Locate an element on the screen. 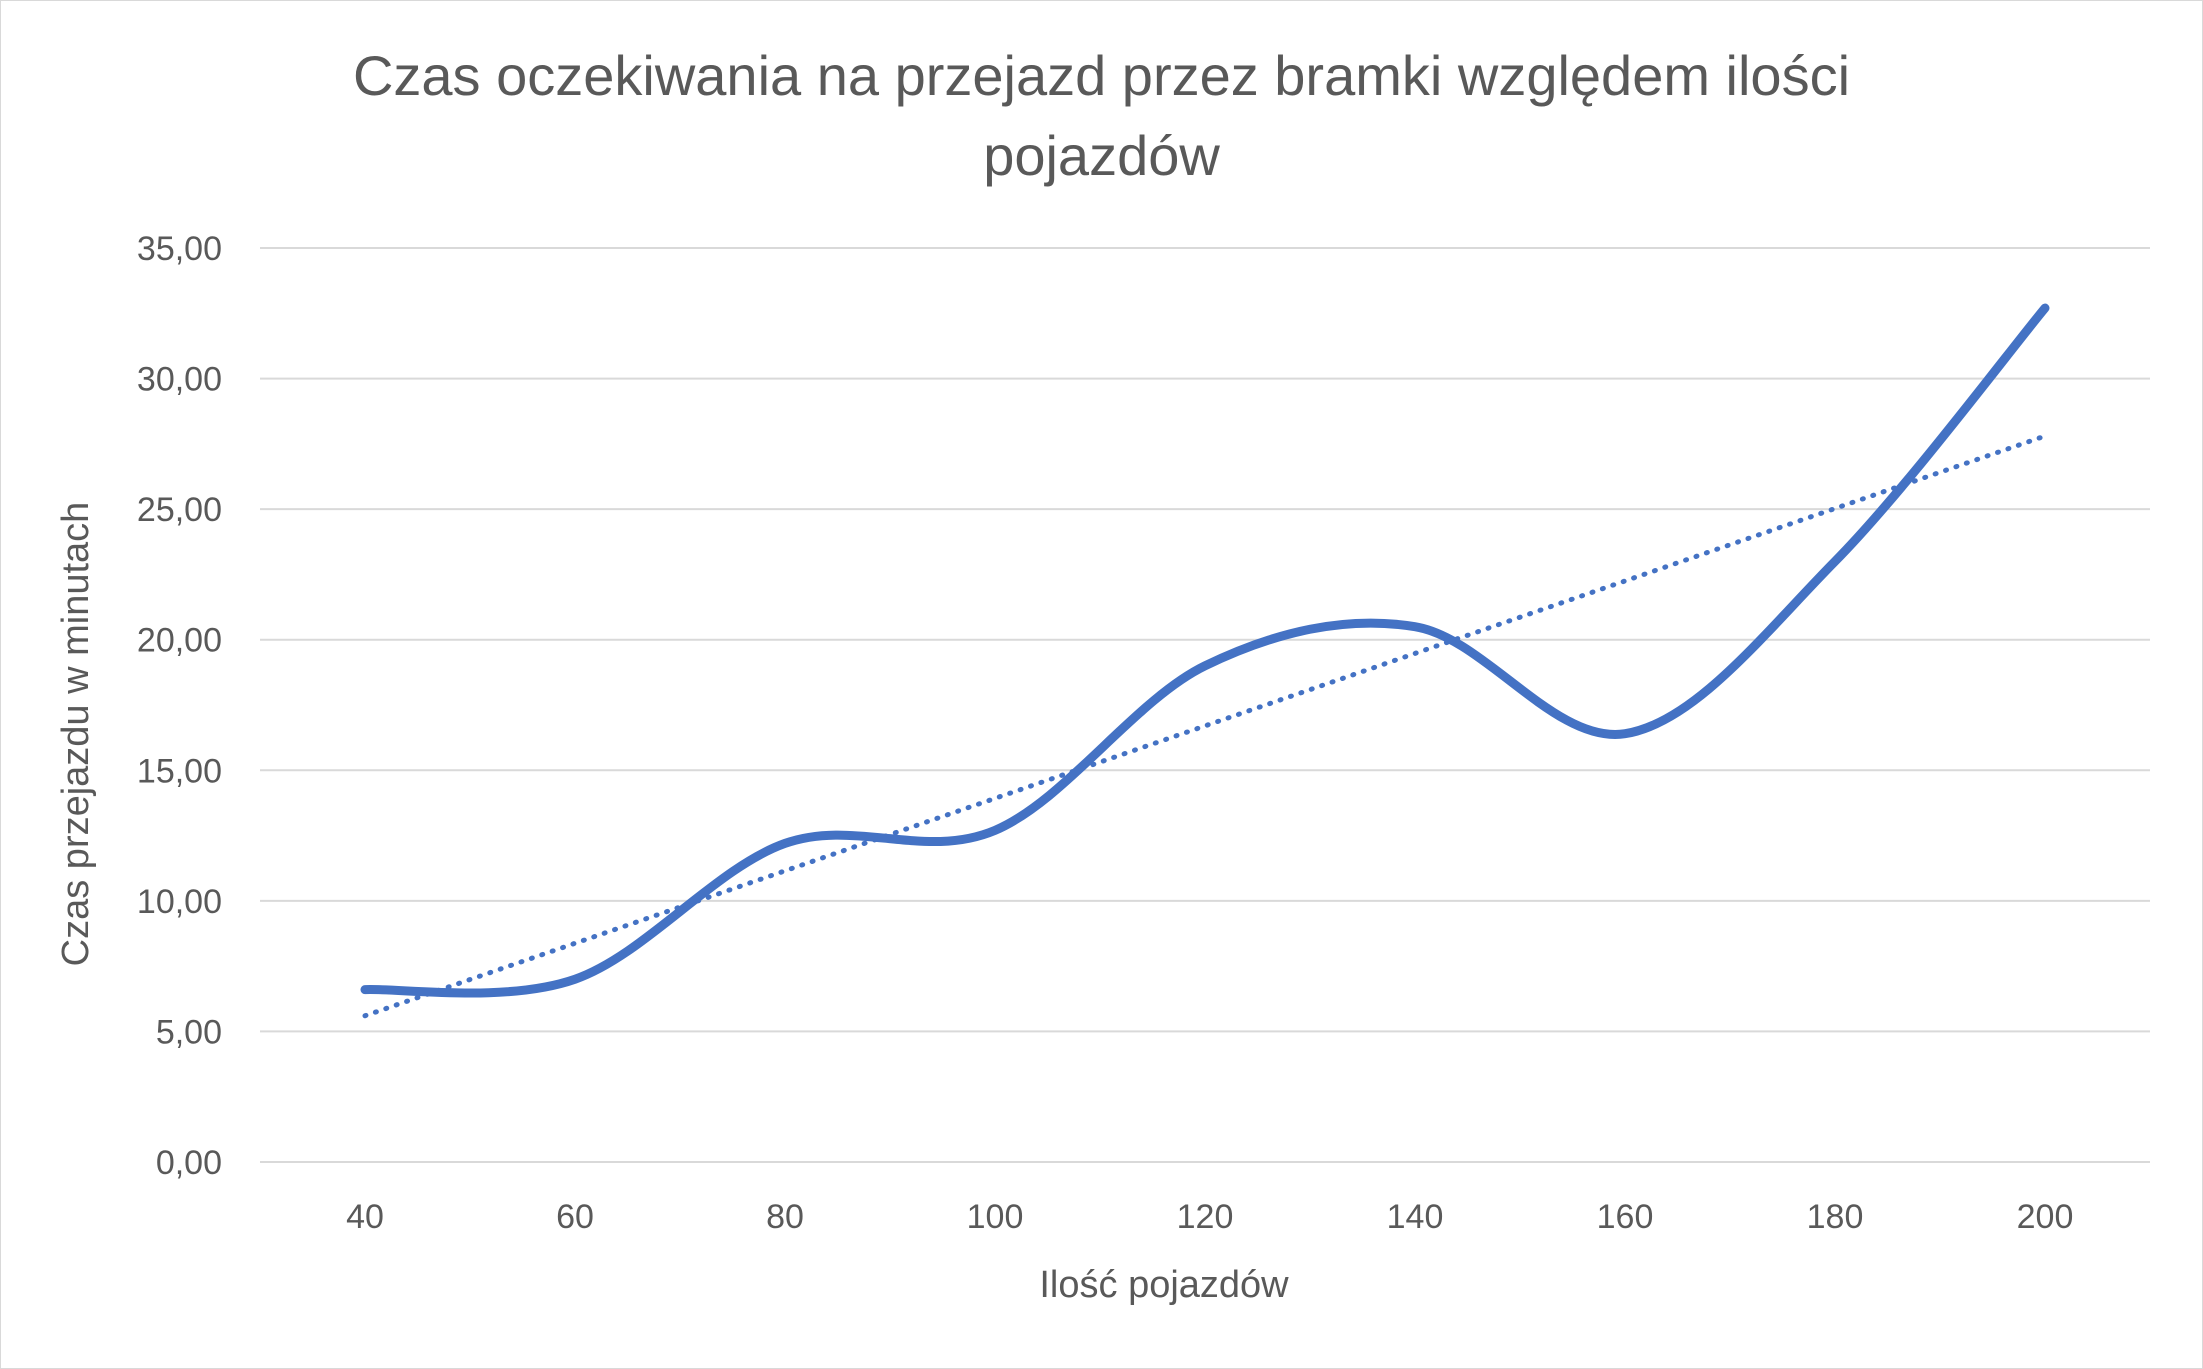 This screenshot has height=1369, width=2203. x-tick-label: 120 is located at coordinates (1205, 1217).